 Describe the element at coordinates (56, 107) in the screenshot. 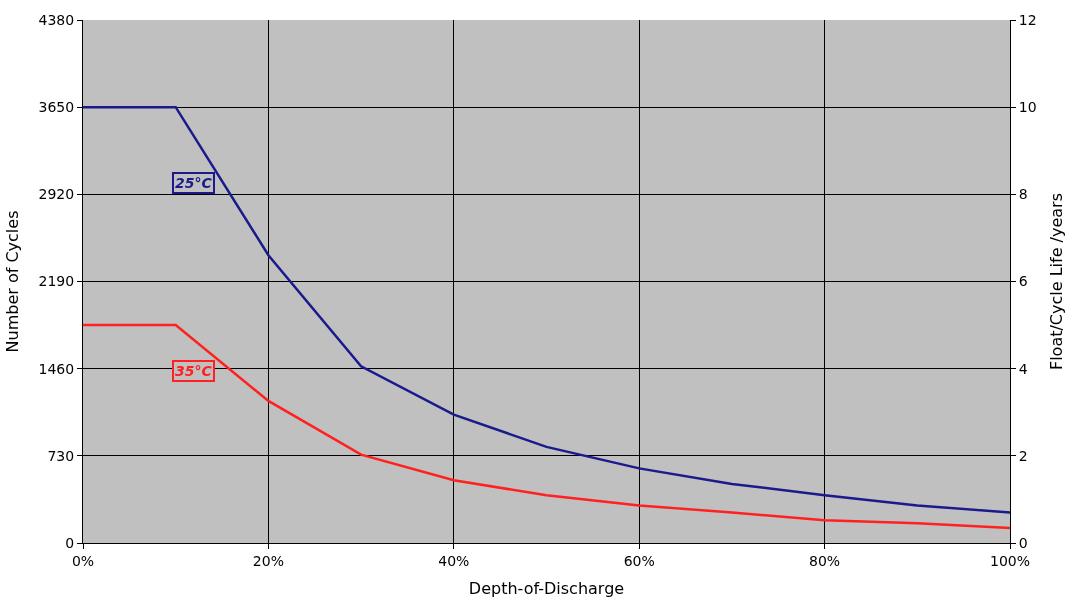

I see `y-tick-label: 3650` at that location.